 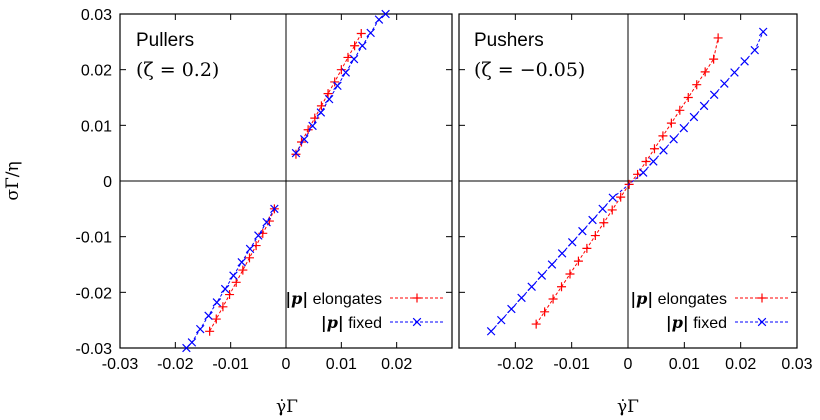 I want to click on pullers-y-tick-label: -0.03, so click(x=94, y=349).